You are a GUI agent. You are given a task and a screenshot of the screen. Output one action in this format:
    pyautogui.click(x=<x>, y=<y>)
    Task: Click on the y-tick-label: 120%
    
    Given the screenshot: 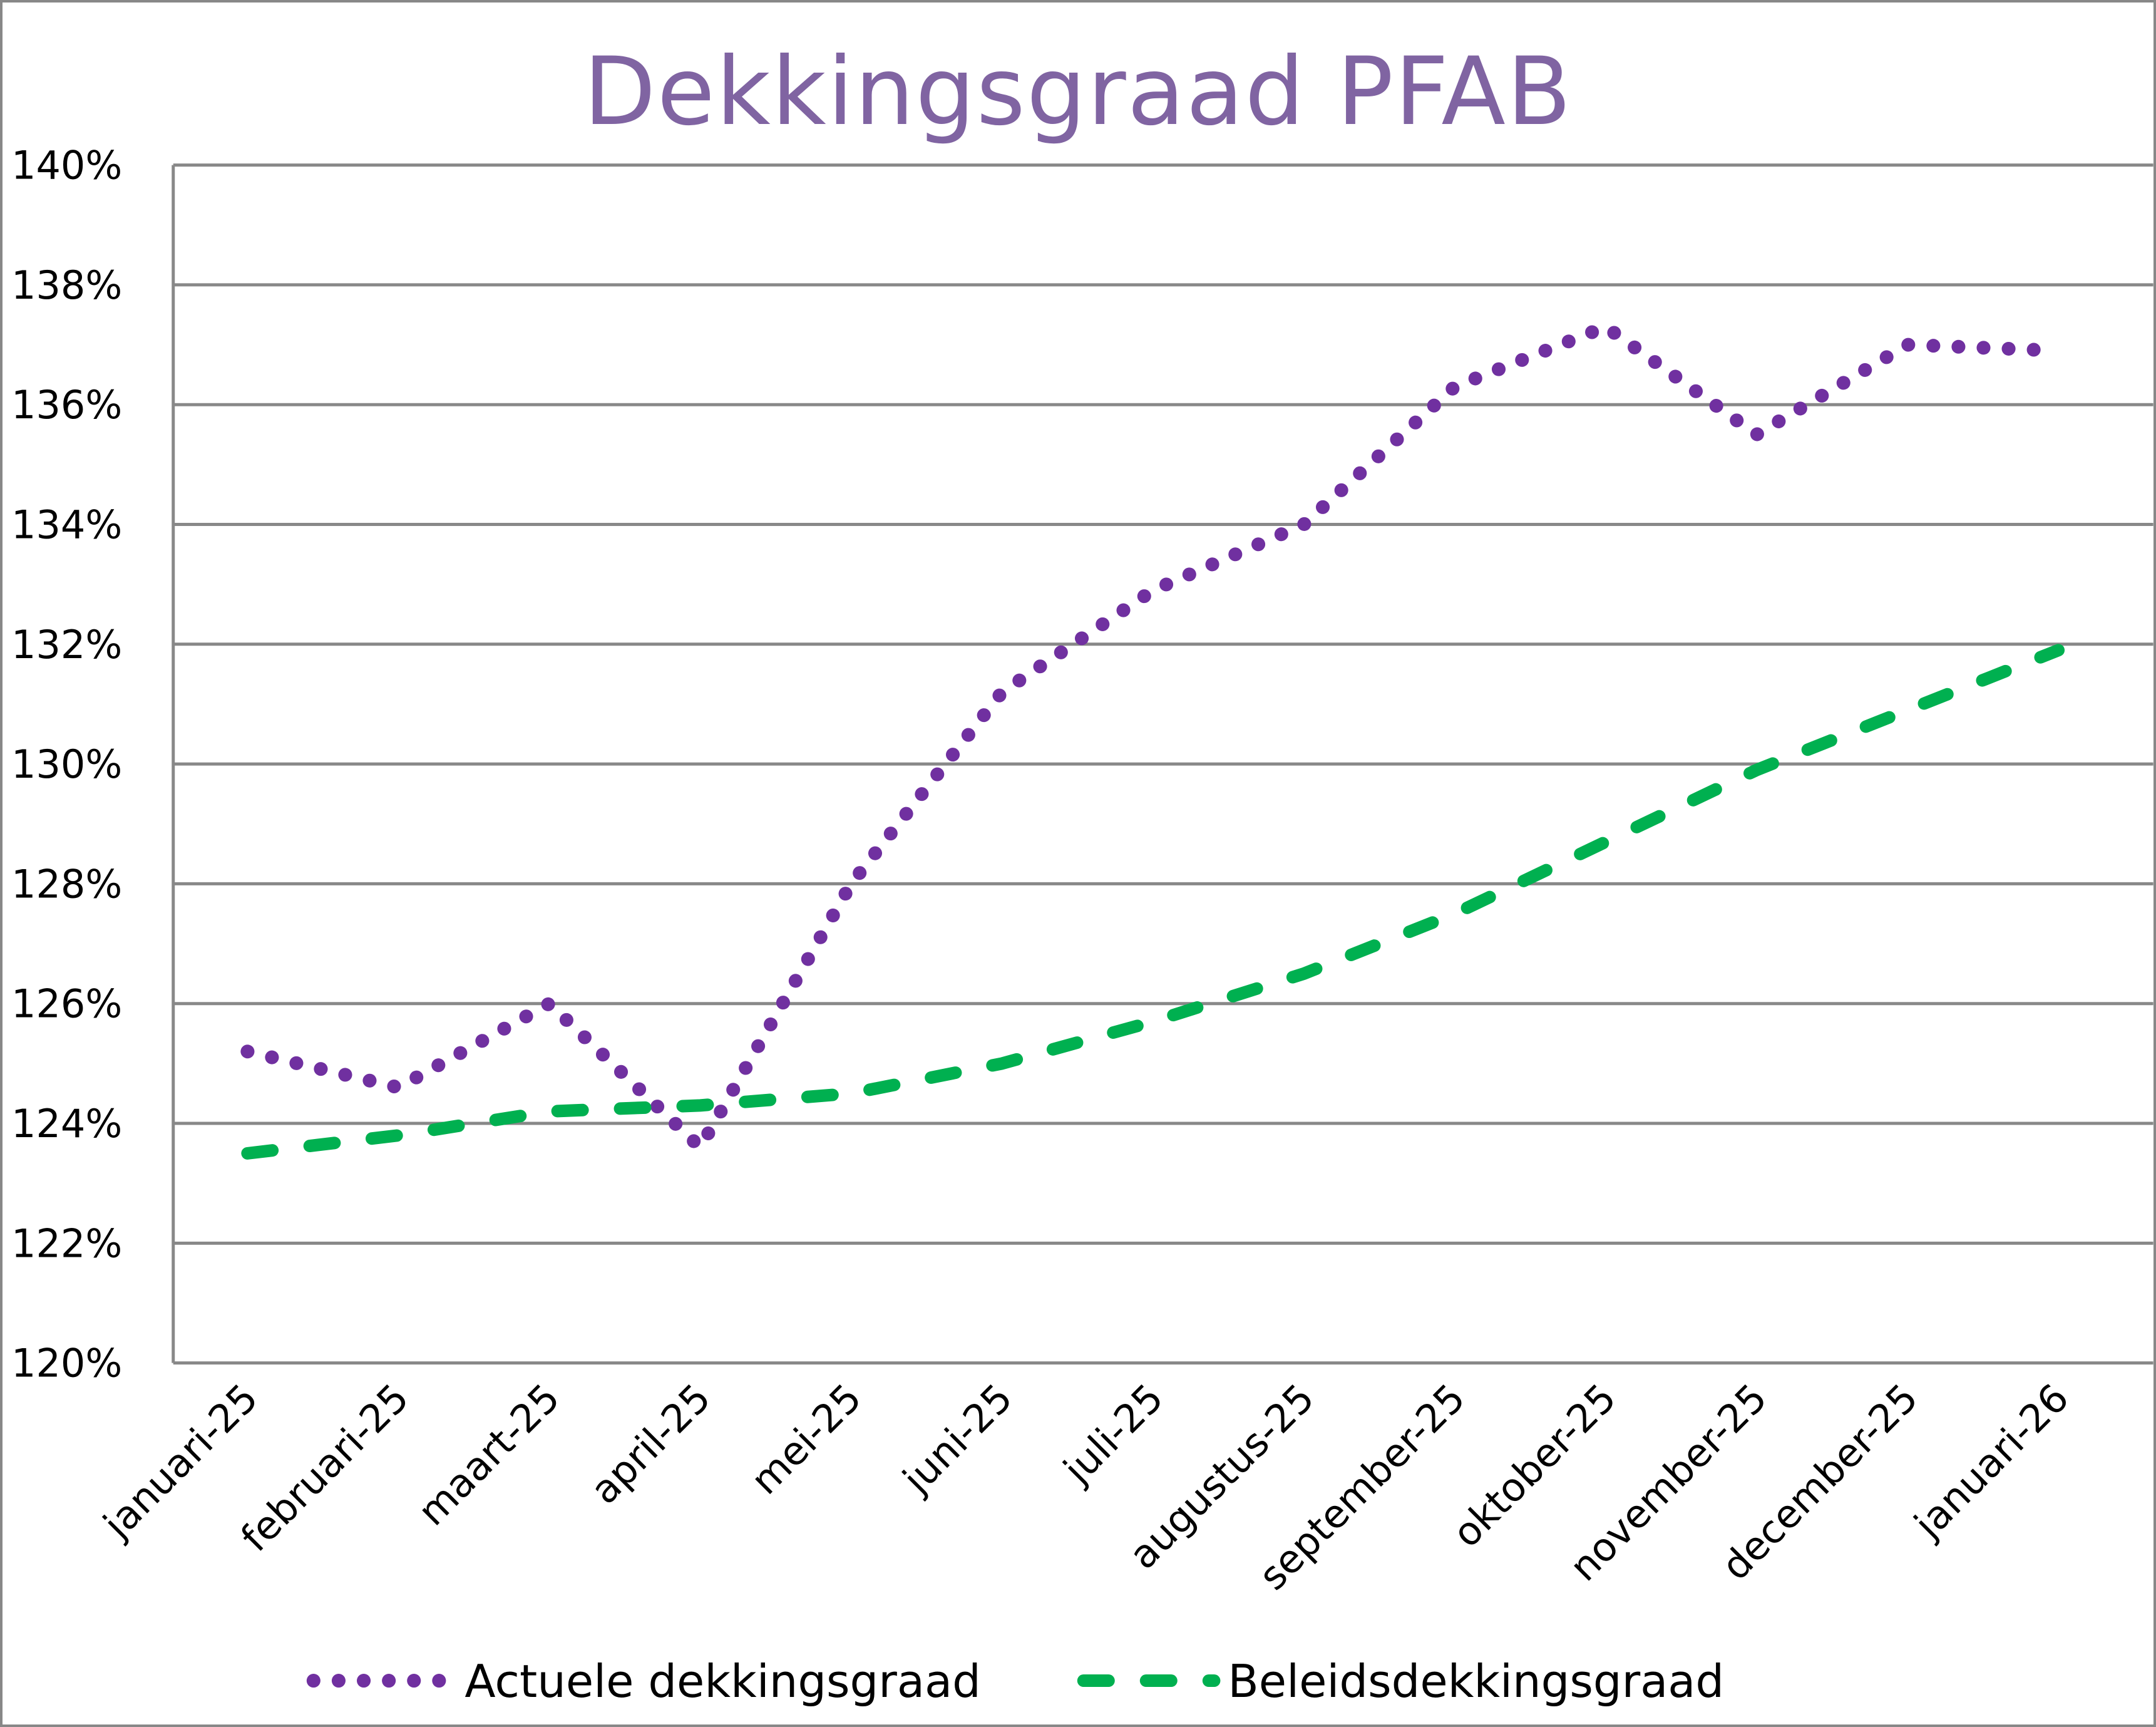 What is the action you would take?
    pyautogui.click(x=66, y=1363)
    